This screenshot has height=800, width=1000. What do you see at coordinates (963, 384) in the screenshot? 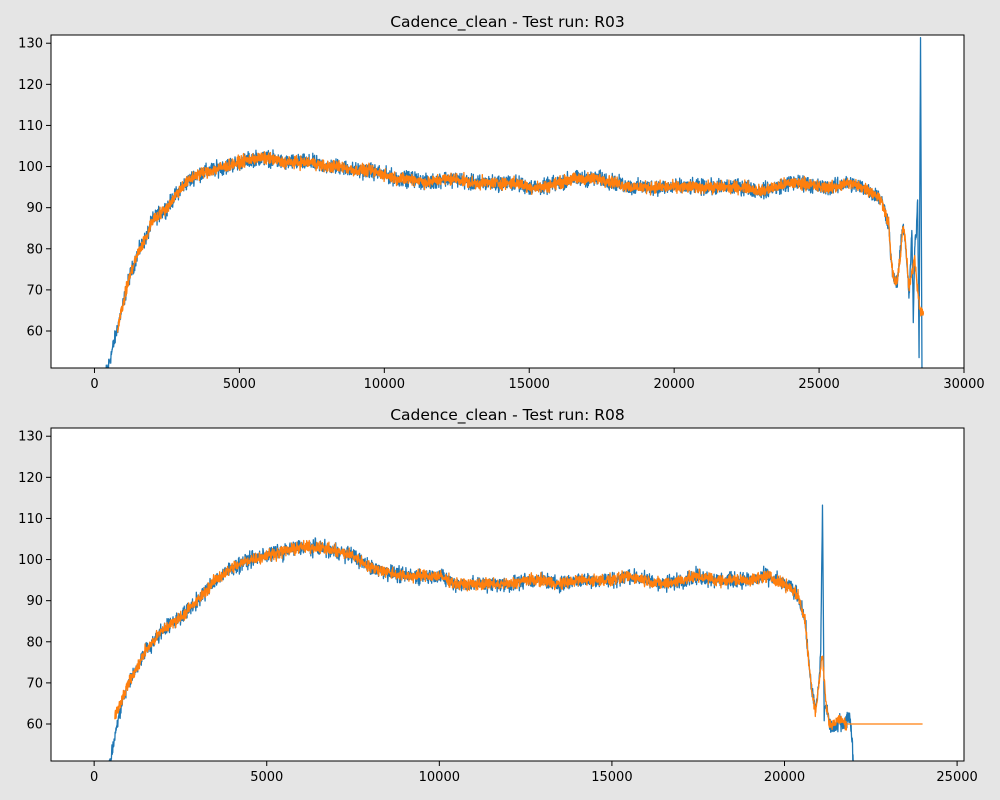
I see `x-tick-label: 30000` at bounding box center [963, 384].